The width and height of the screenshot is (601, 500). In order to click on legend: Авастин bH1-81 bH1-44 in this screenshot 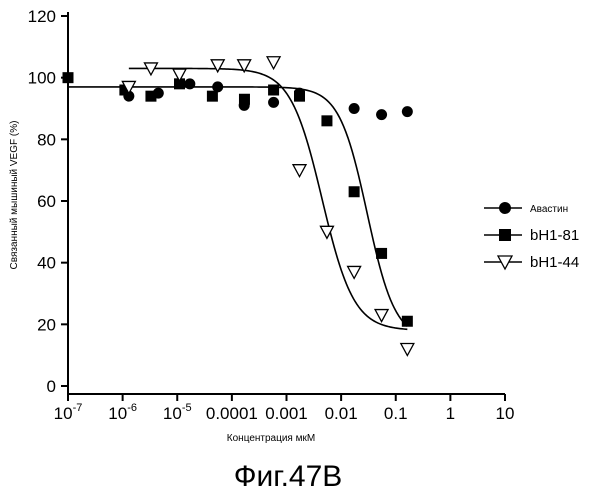, I will do `click(531, 236)`.